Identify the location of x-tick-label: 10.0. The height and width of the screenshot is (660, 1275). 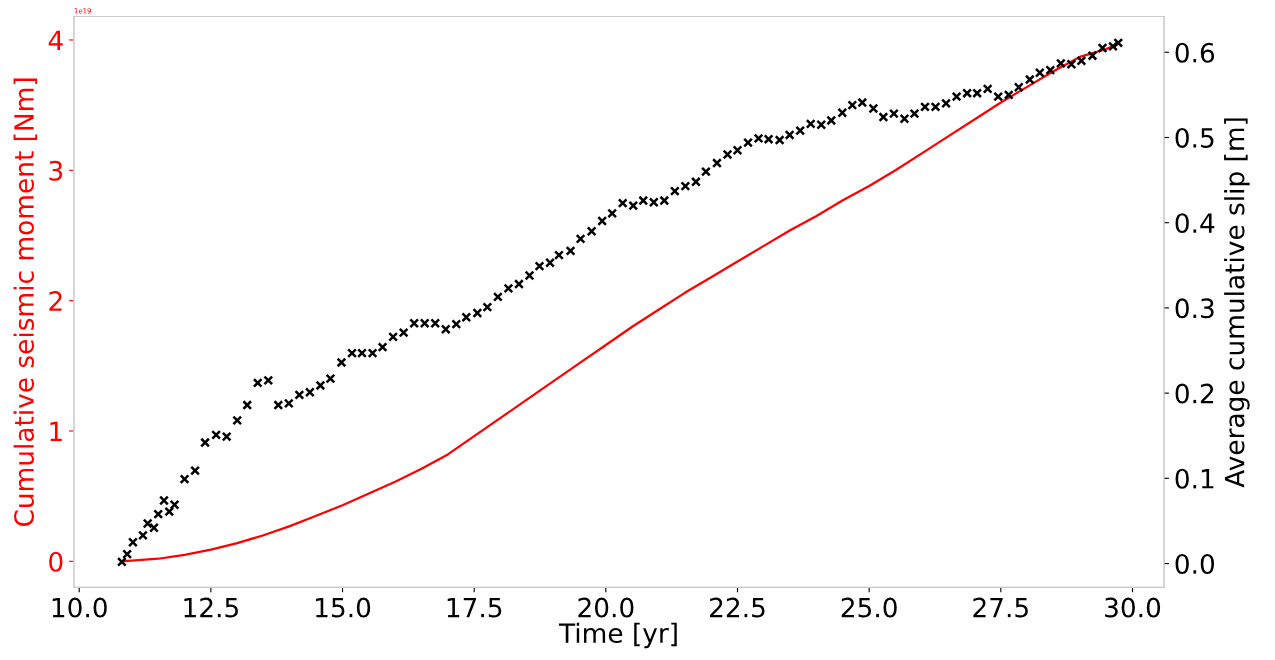
(79, 607).